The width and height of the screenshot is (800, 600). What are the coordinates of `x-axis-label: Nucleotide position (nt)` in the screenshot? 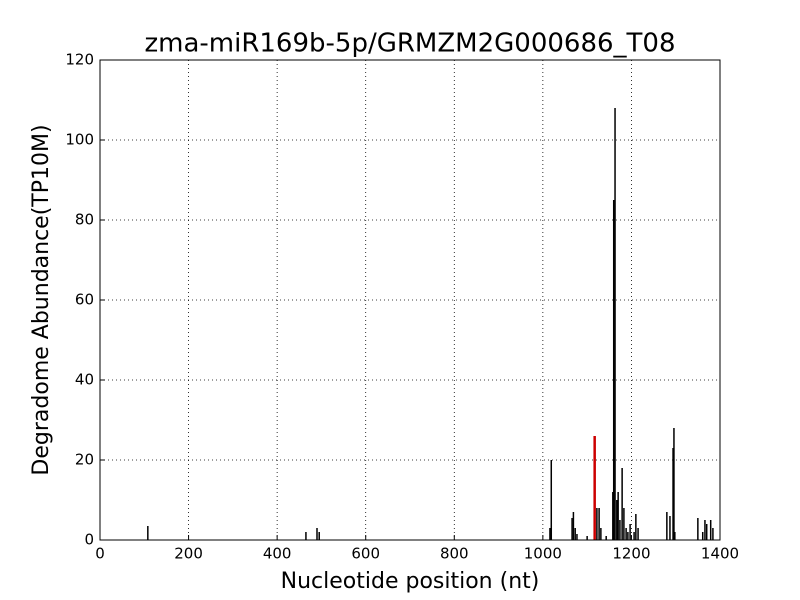 It's located at (410, 581).